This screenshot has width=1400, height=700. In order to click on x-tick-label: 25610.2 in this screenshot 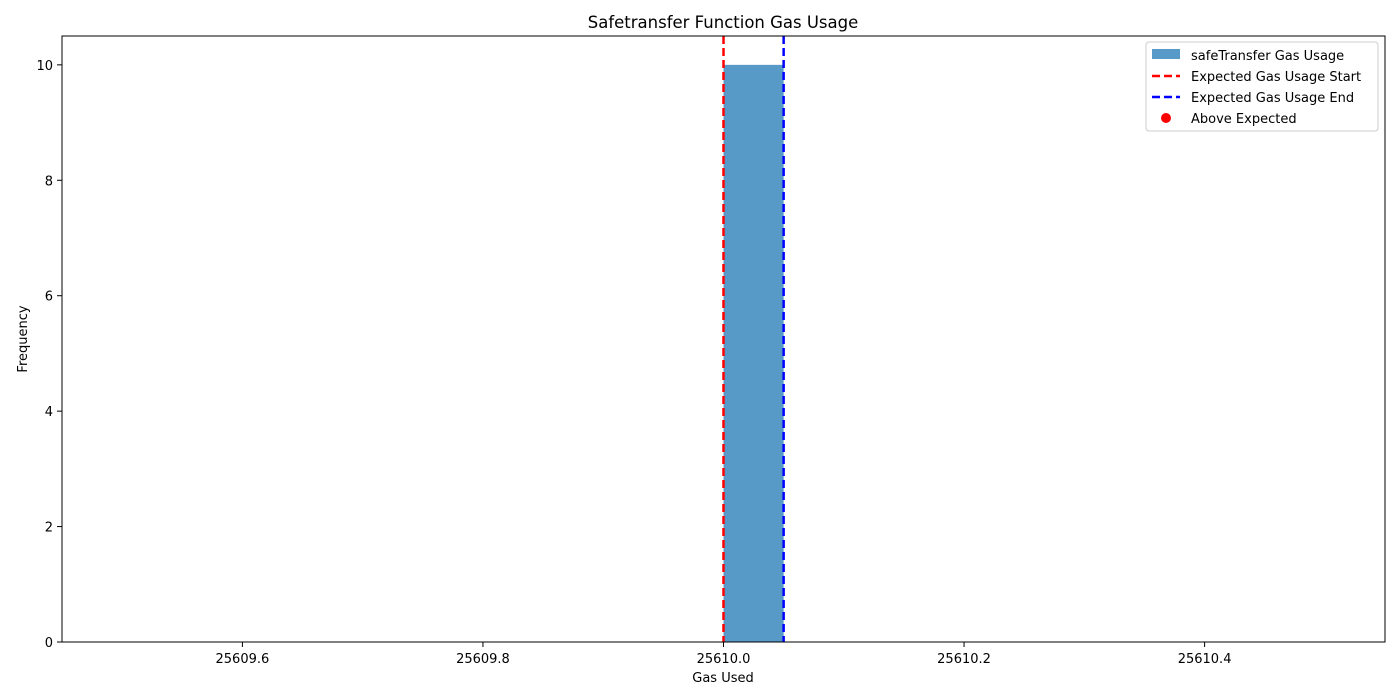, I will do `click(964, 659)`.